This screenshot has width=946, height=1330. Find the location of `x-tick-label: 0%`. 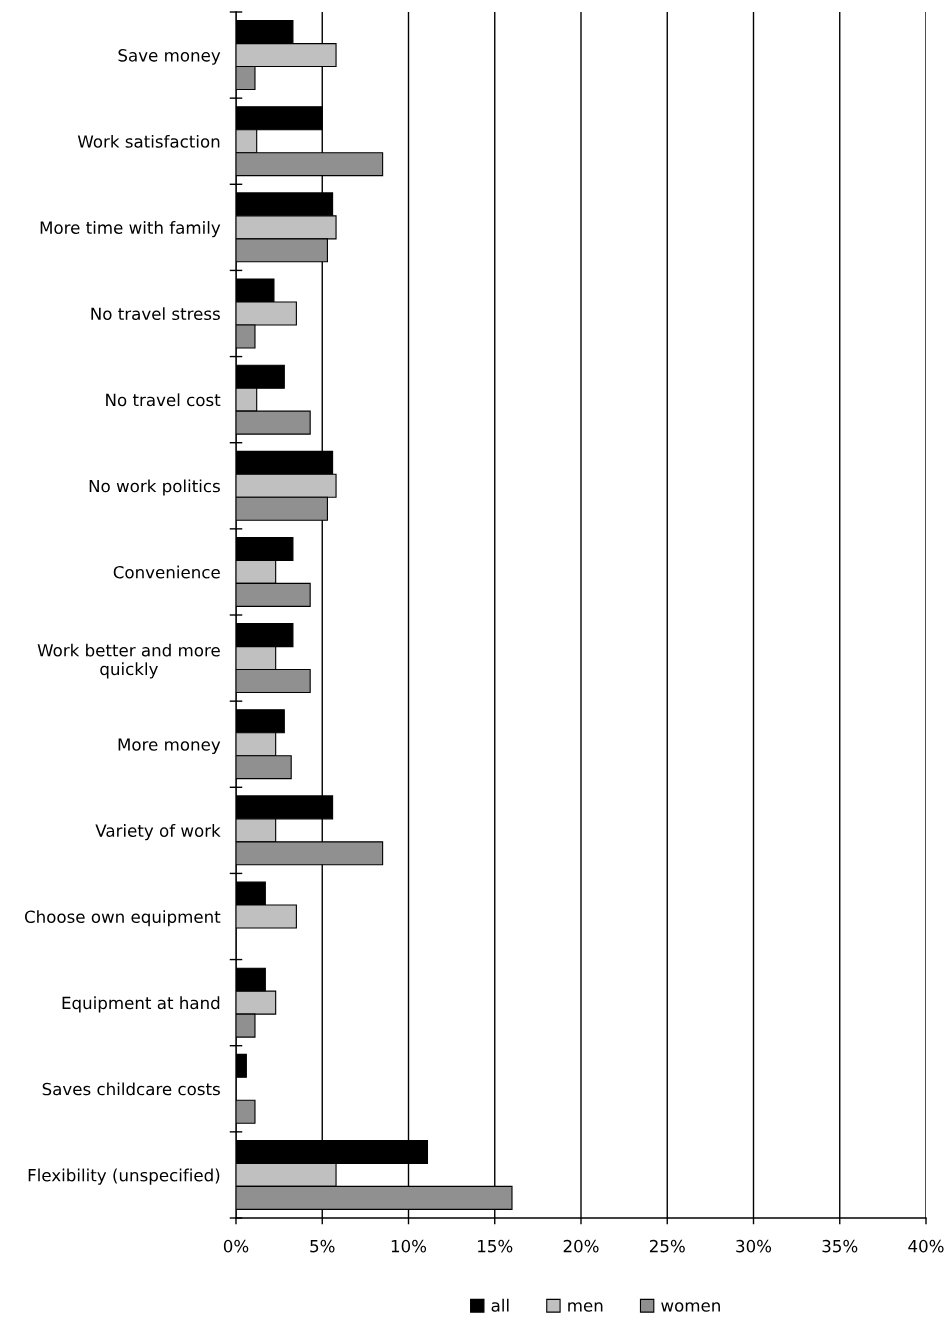

x-tick-label: 0% is located at coordinates (236, 1246).